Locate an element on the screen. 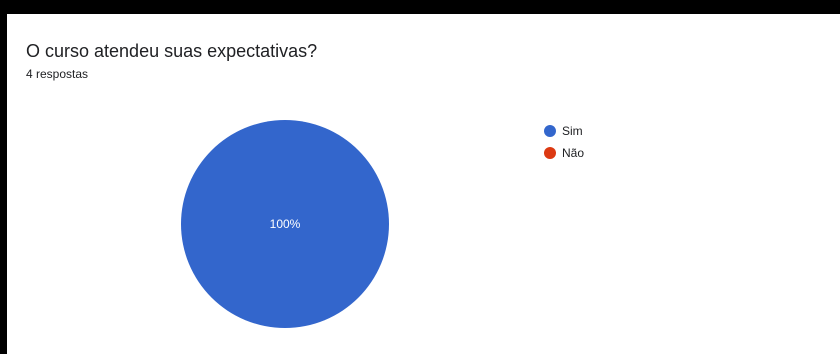 The image size is (840, 354). legend-label-nao: Não is located at coordinates (573, 153).